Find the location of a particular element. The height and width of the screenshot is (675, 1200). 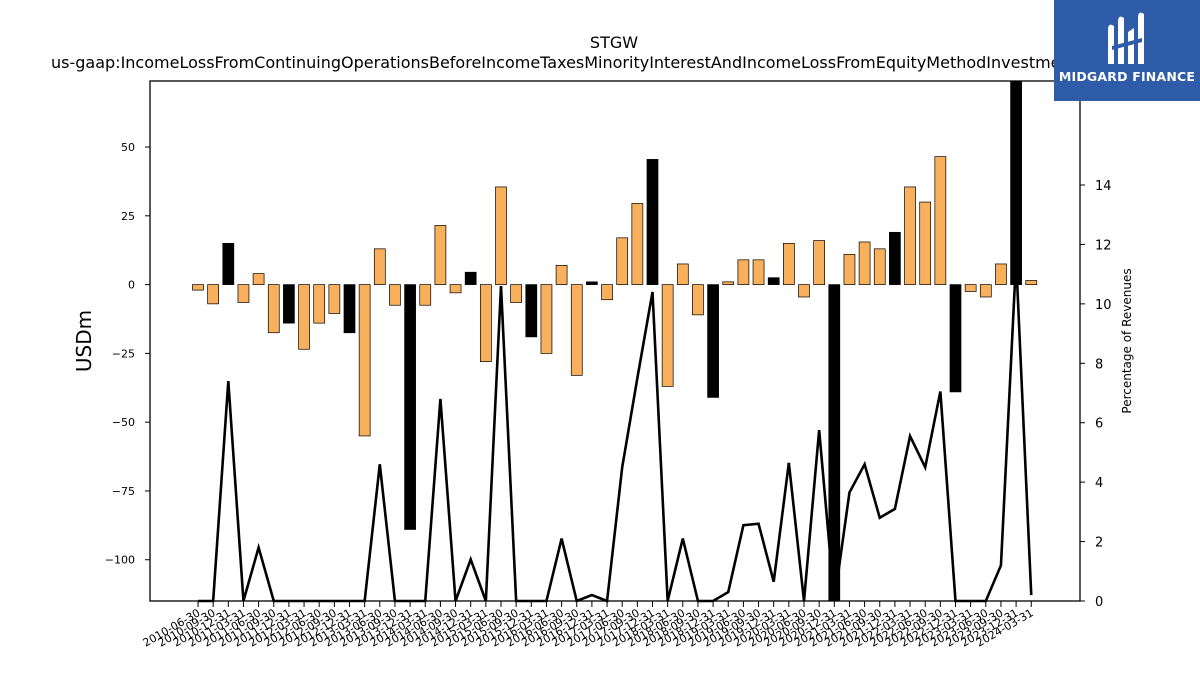

y2-tick-label: 12 is located at coordinates (1103, 245).